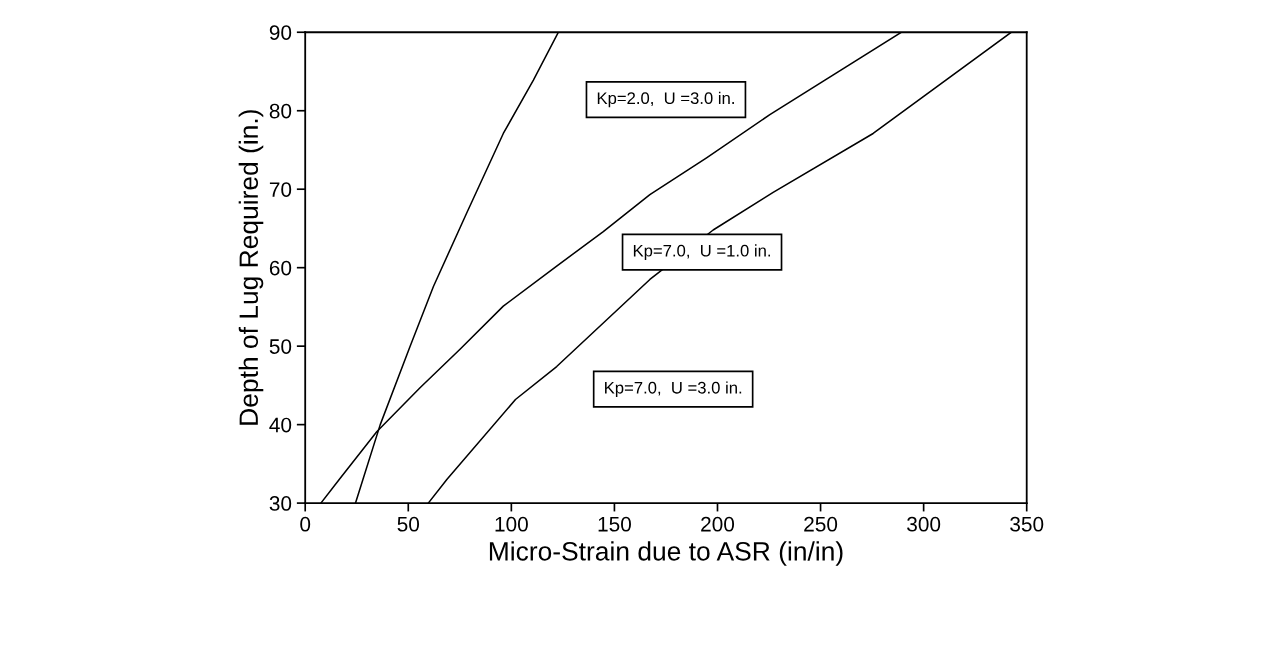 This screenshot has width=1277, height=645. I want to click on y-tick-label: 70, so click(280, 189).